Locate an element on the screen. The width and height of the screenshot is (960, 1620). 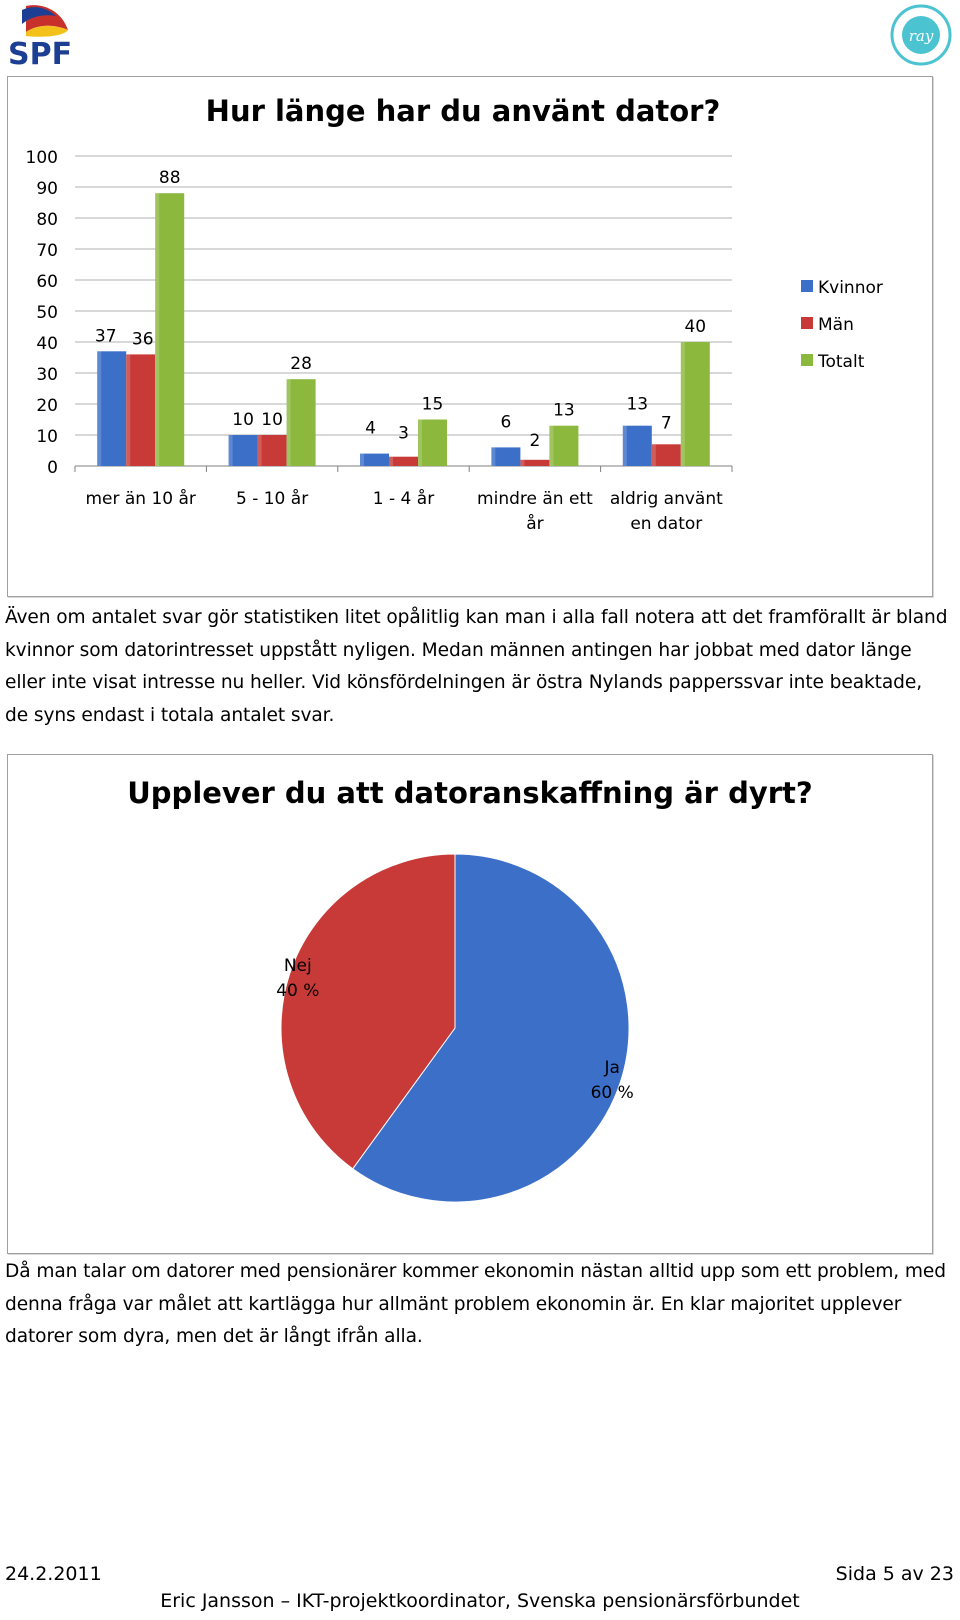
footer-date: 24.2.2011 is located at coordinates (53, 1574).